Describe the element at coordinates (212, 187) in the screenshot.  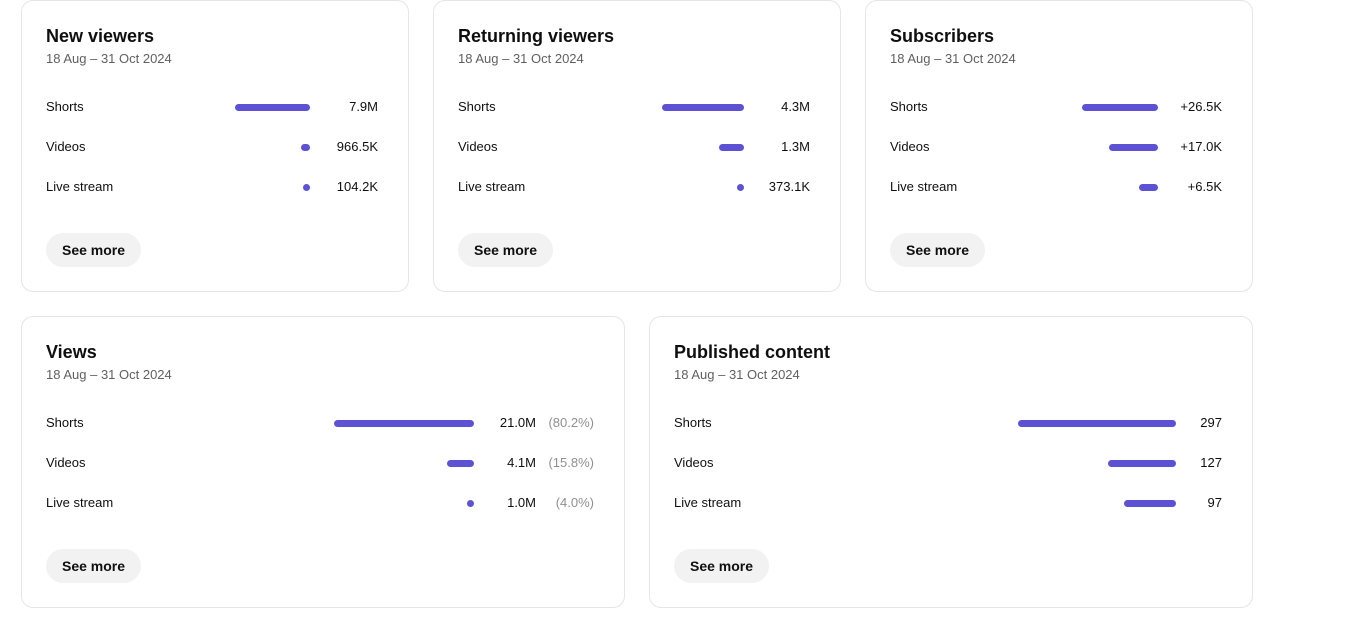
I see `metric-row-live-stream: Live stream 104.2K` at that location.